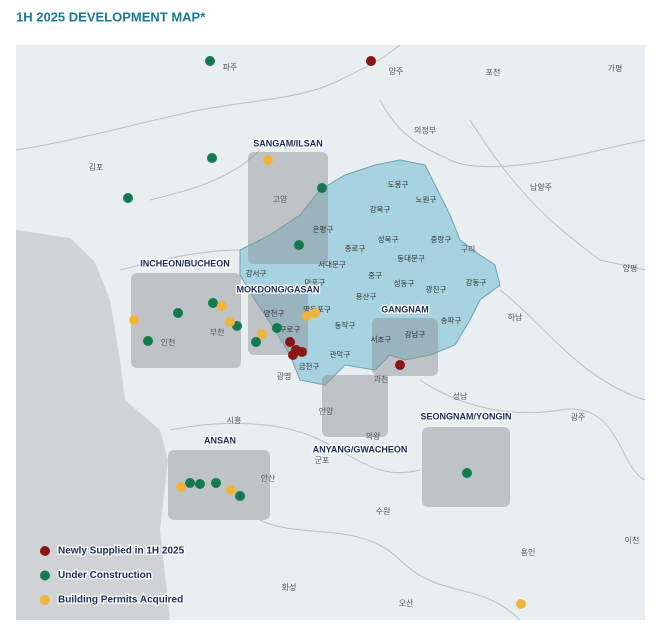 This screenshot has height=631, width=658. I want to click on zone-label: INCHEON/BUCHEON, so click(185, 263).